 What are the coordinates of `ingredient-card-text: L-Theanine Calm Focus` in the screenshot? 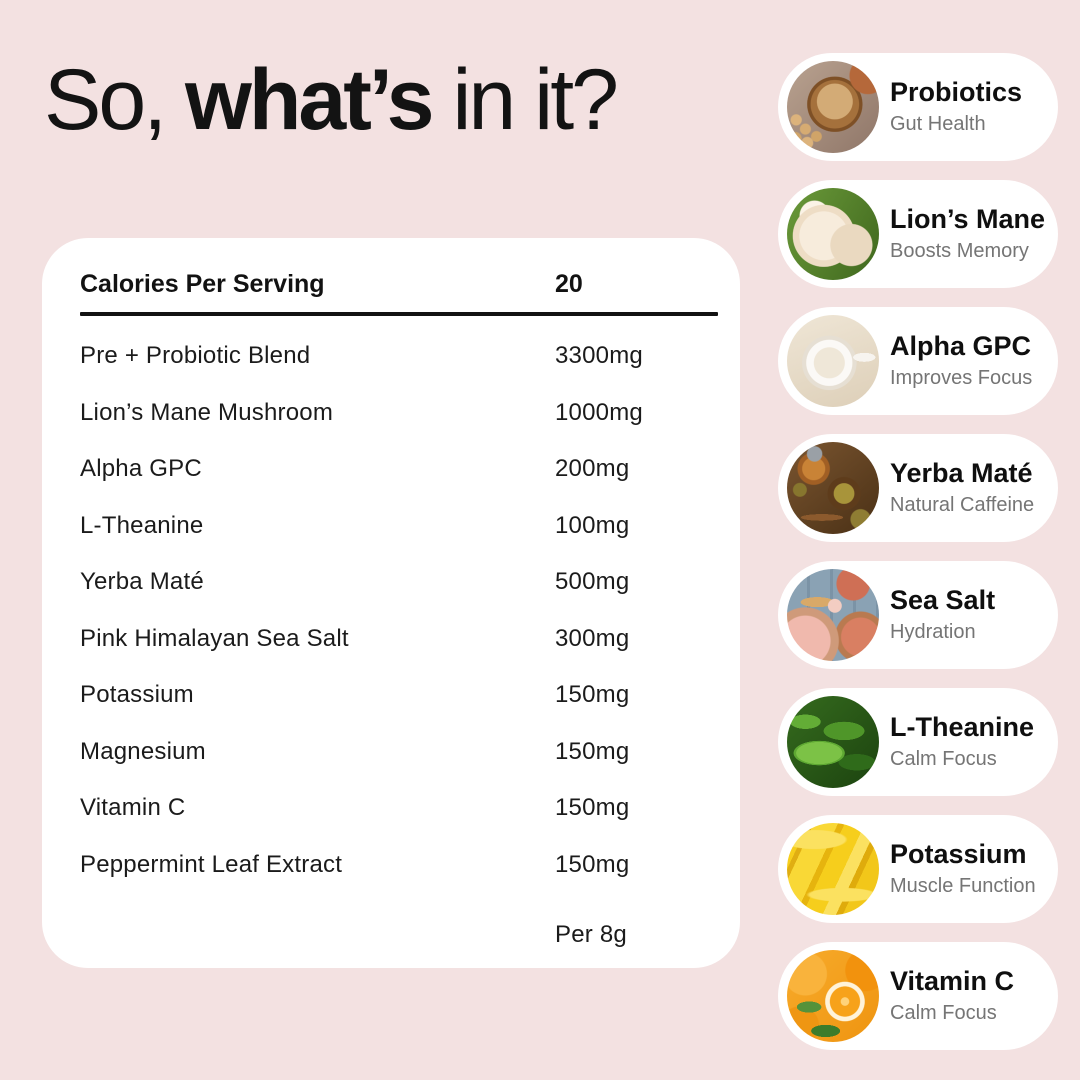 It's located at (962, 741).